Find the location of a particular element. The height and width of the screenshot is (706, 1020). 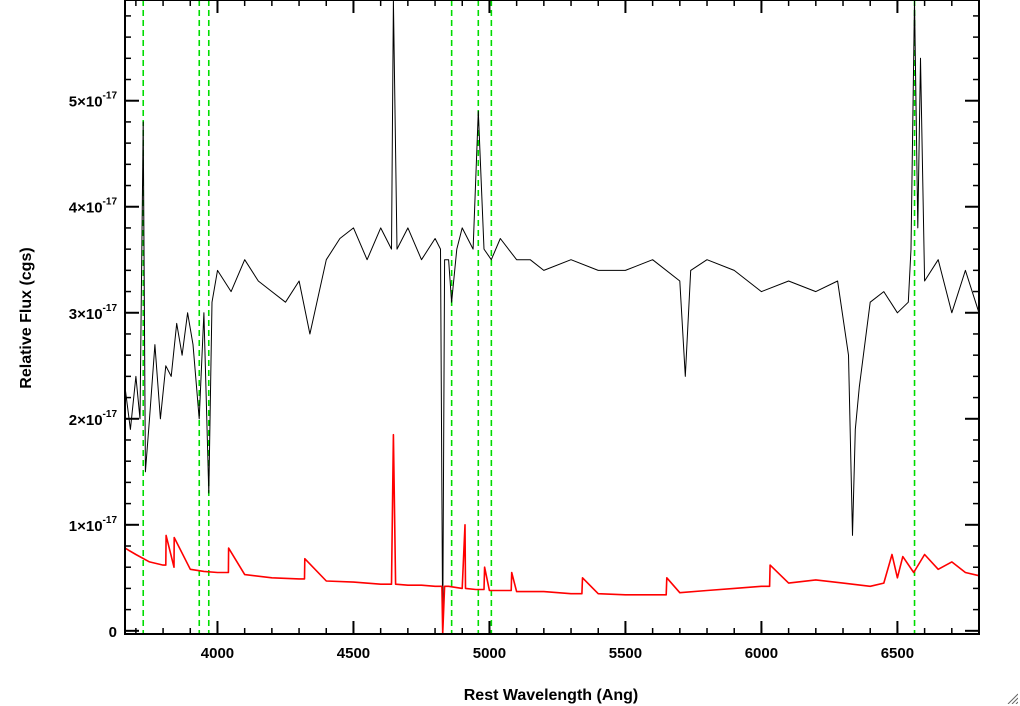

x-tick-label-4: 6000 is located at coordinates (761, 653).